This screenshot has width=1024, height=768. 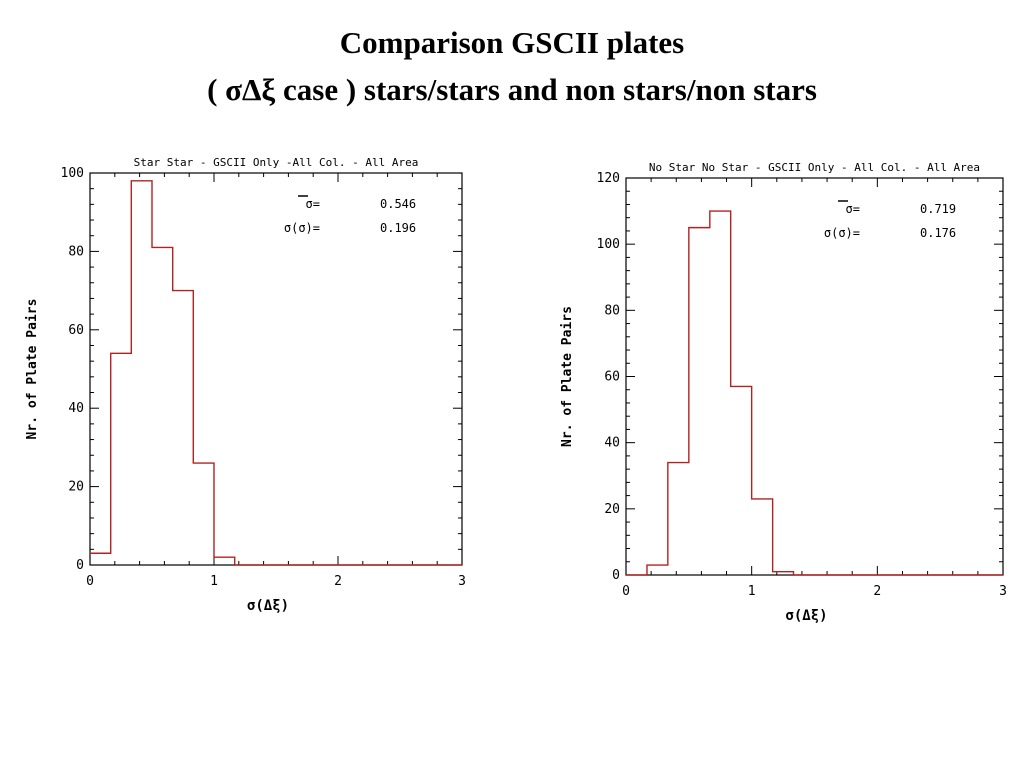 I want to click on mean-stat-value: 0.719, so click(x=938, y=209).